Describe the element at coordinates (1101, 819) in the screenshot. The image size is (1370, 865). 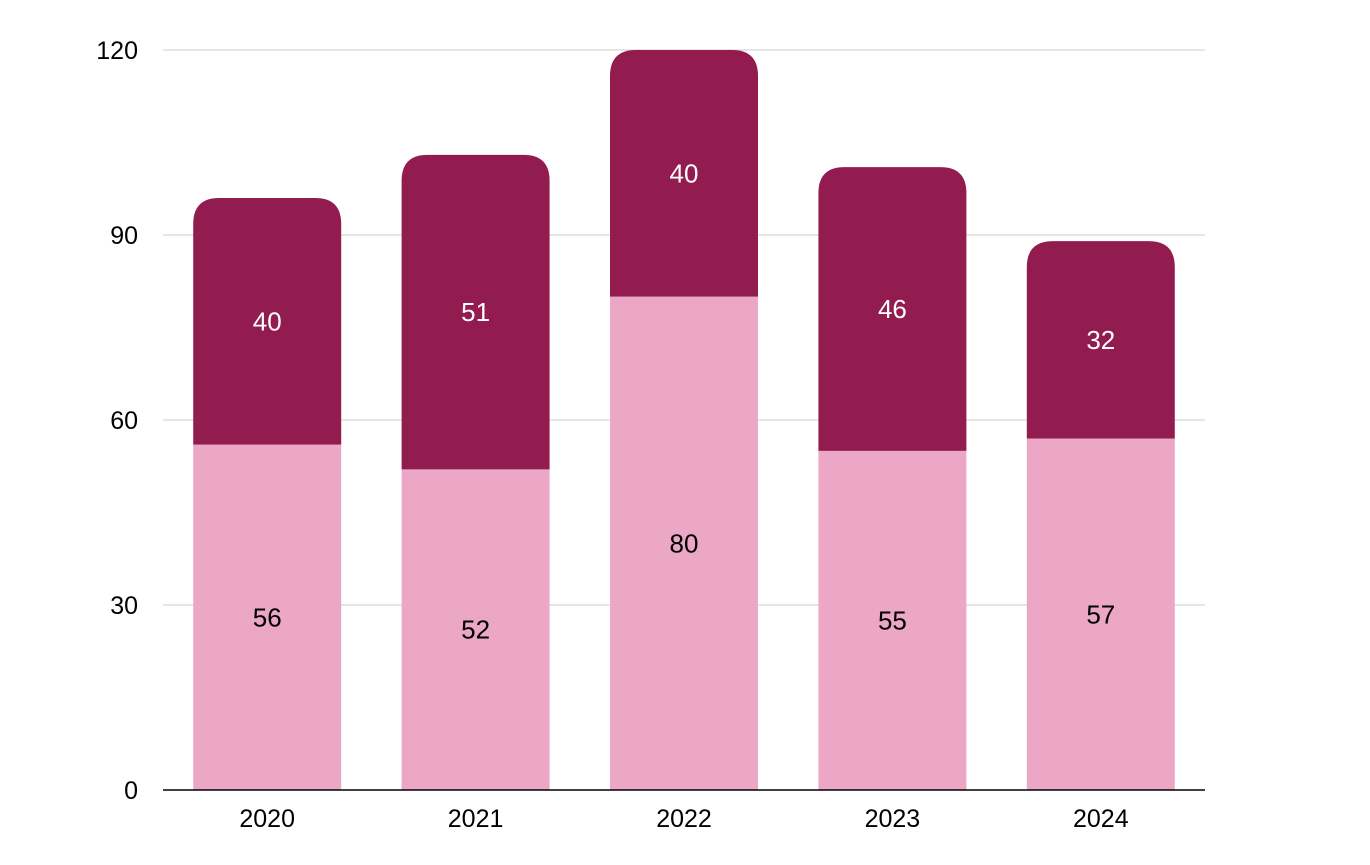
I see `x-tick-label: 2024` at that location.